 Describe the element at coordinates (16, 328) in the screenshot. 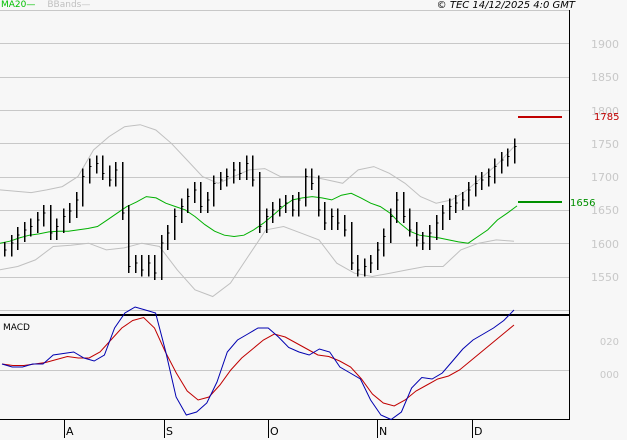

I see `macd-panel-title: MACD` at that location.